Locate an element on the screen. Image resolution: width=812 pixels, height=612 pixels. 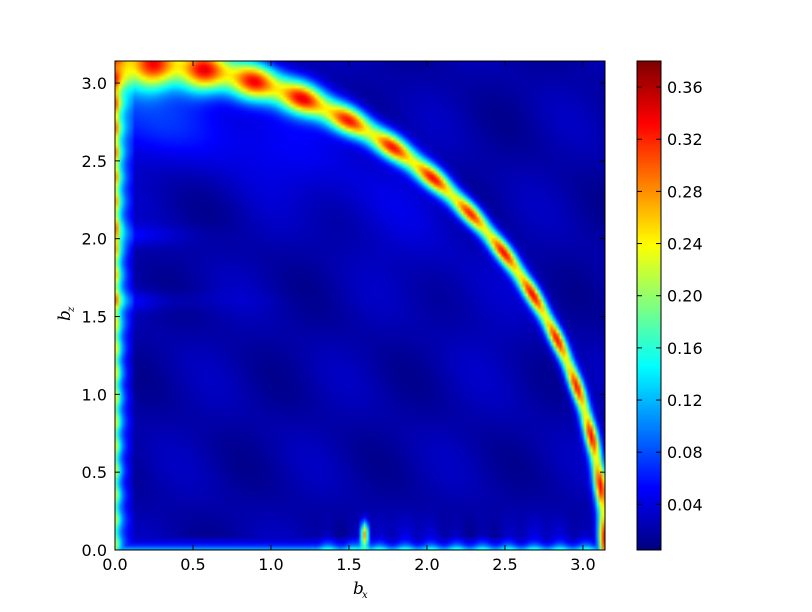
colorbar-tick-label: 0.04 is located at coordinates (685, 504).